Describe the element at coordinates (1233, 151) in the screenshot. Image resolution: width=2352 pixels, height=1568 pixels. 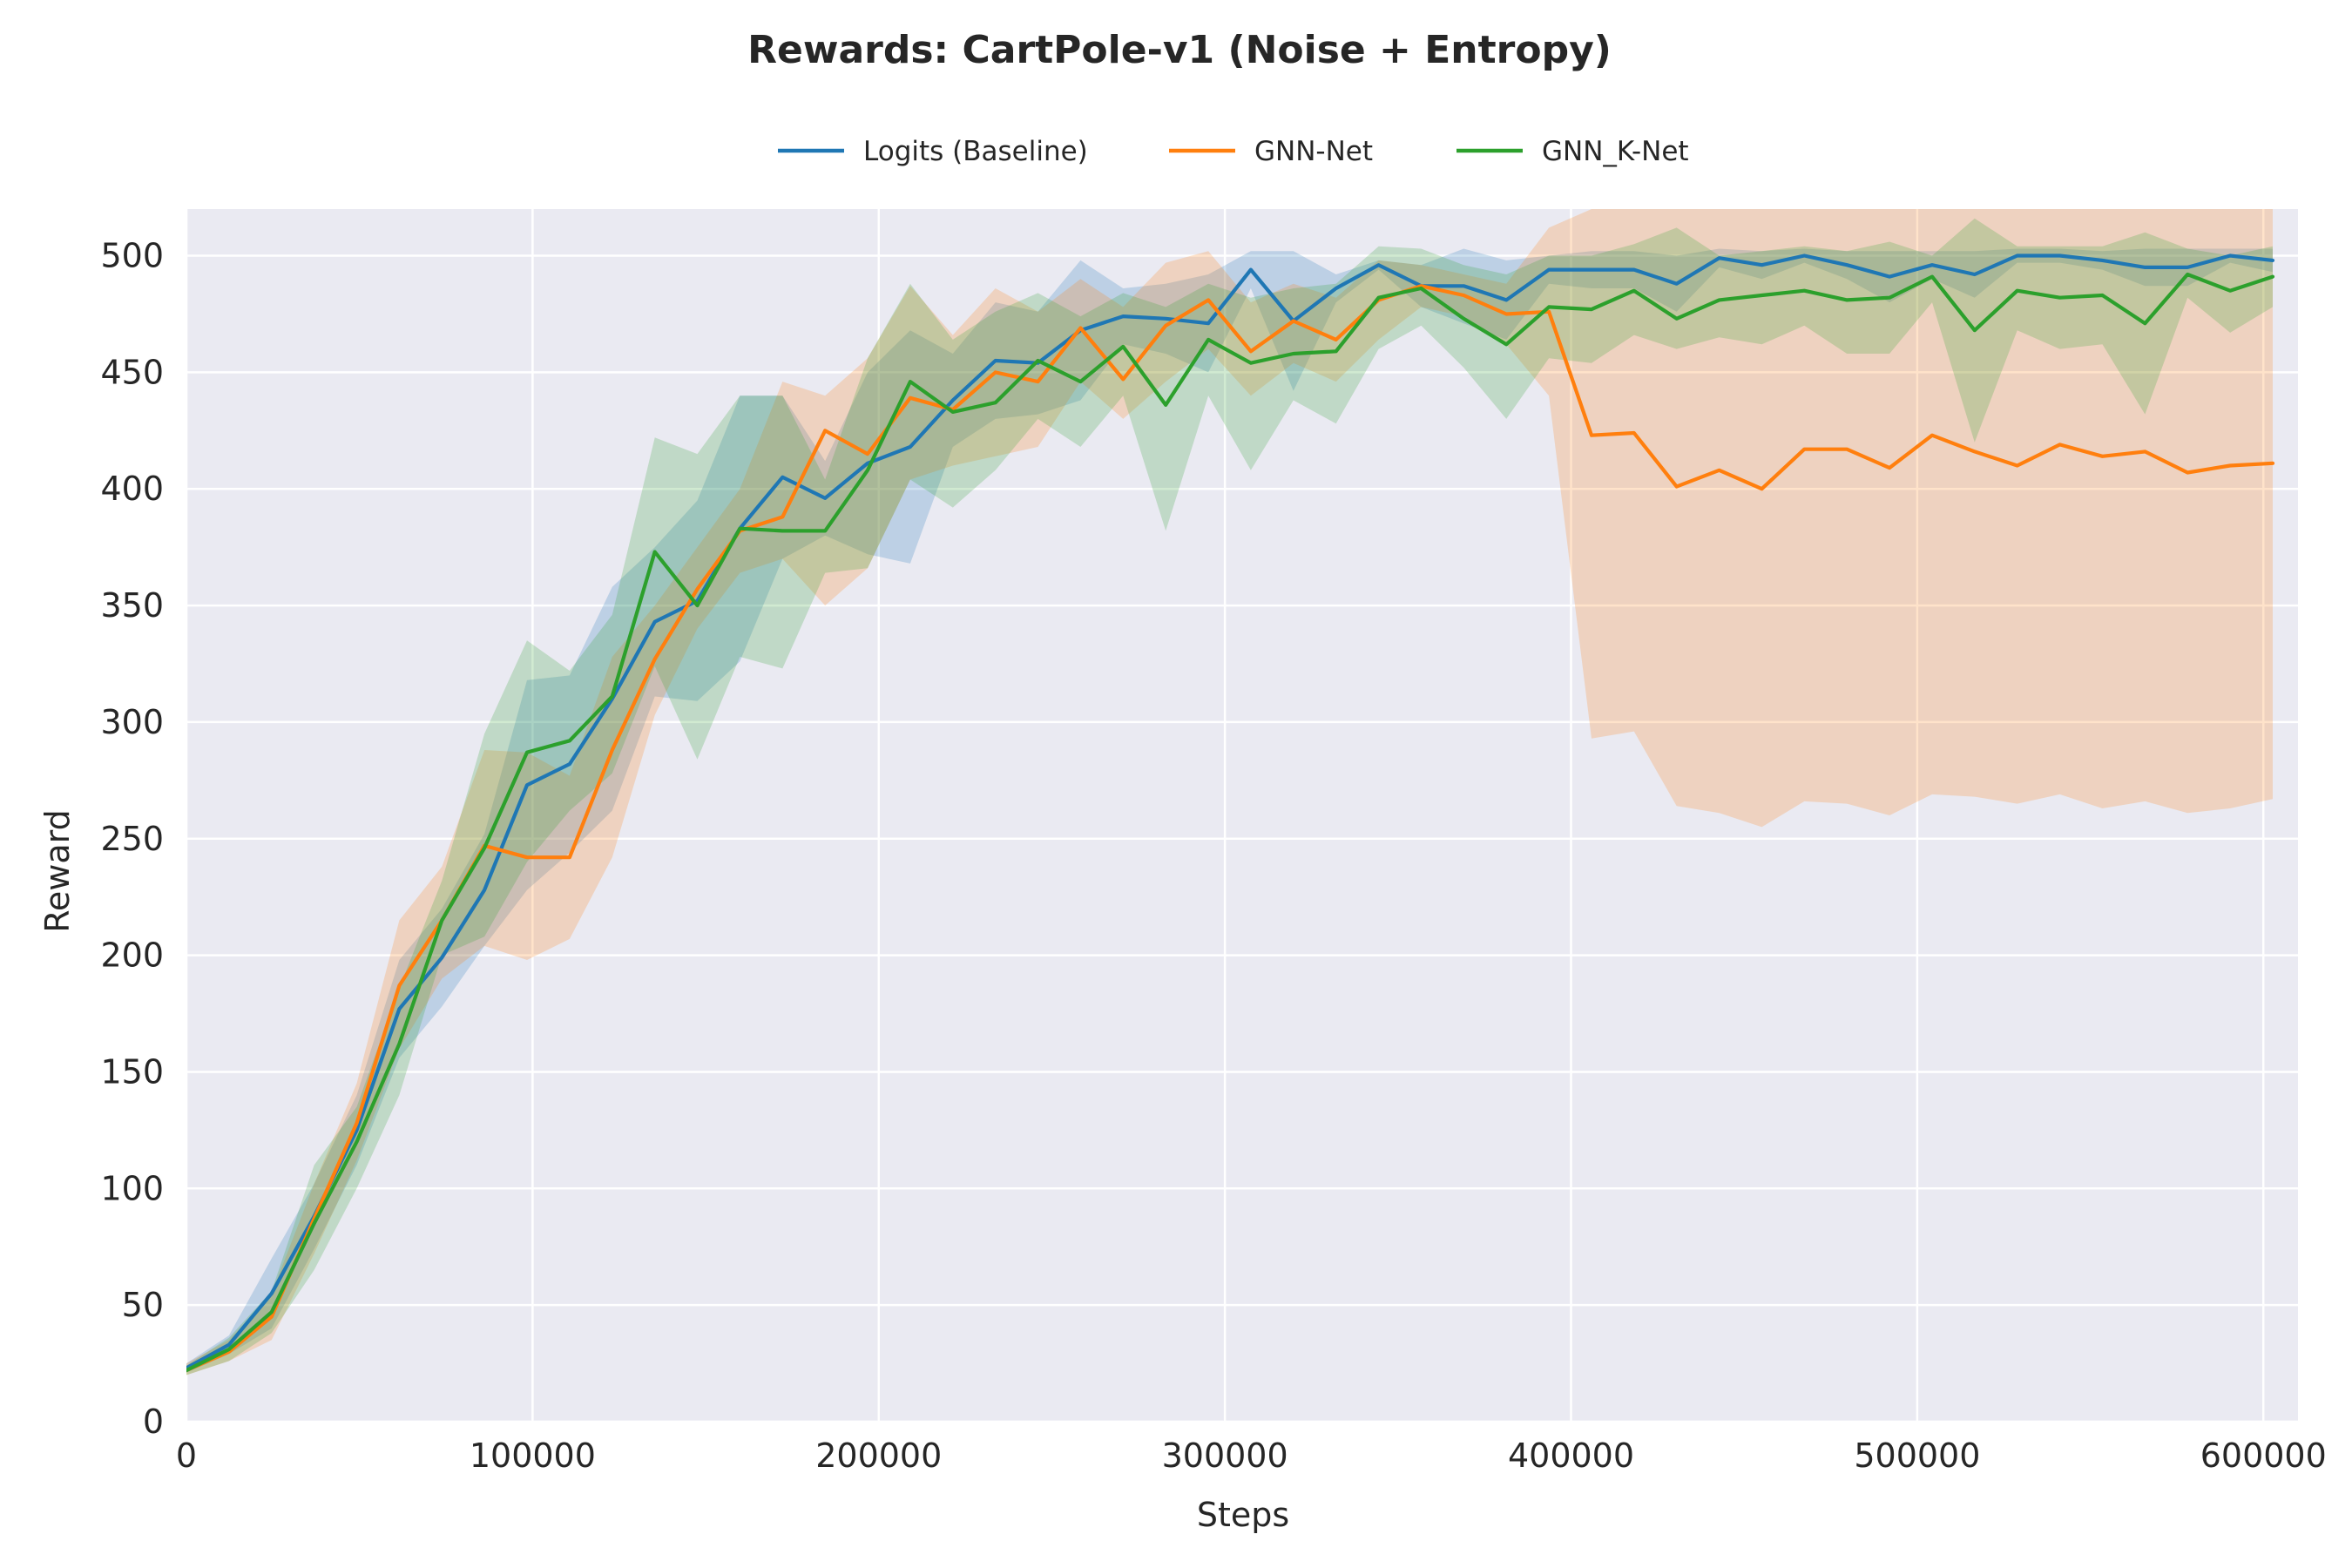
I see `legend: Logits (Baseline) GNN-Net GNN_K-Net` at that location.